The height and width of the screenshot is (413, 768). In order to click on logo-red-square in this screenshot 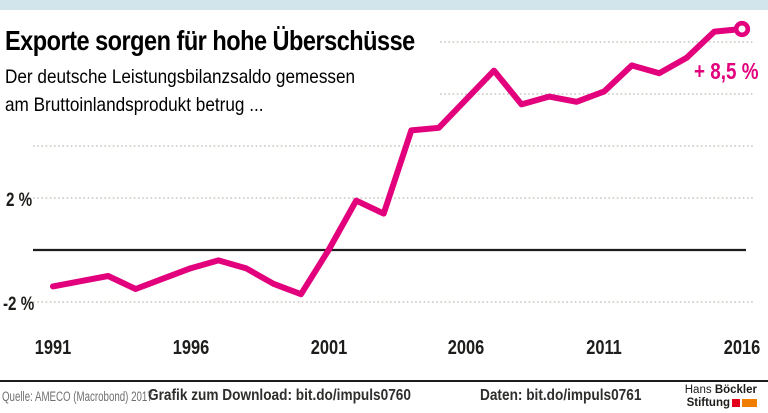, I will do `click(736, 403)`.